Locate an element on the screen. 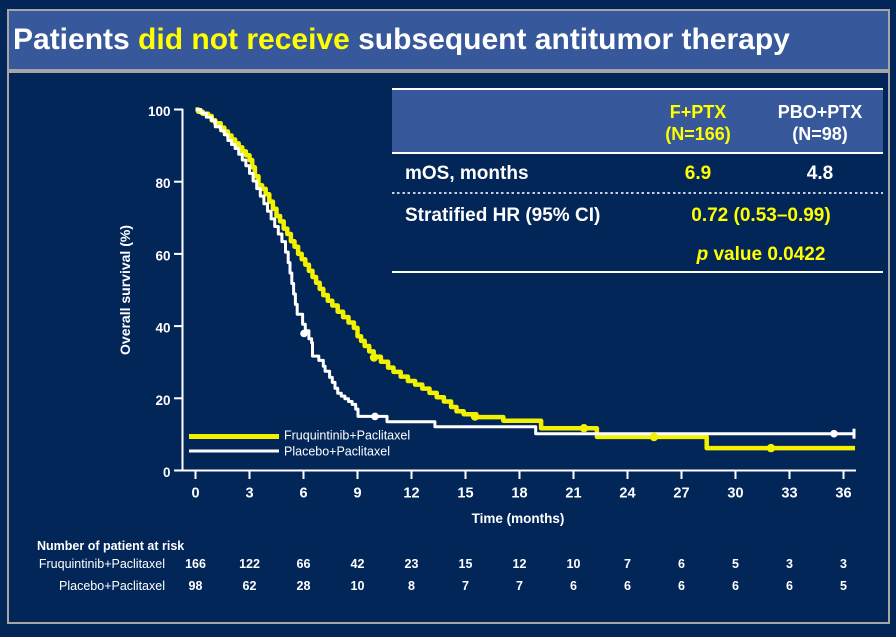 The width and height of the screenshot is (896, 637). svg-text: 40 is located at coordinates (162, 328).